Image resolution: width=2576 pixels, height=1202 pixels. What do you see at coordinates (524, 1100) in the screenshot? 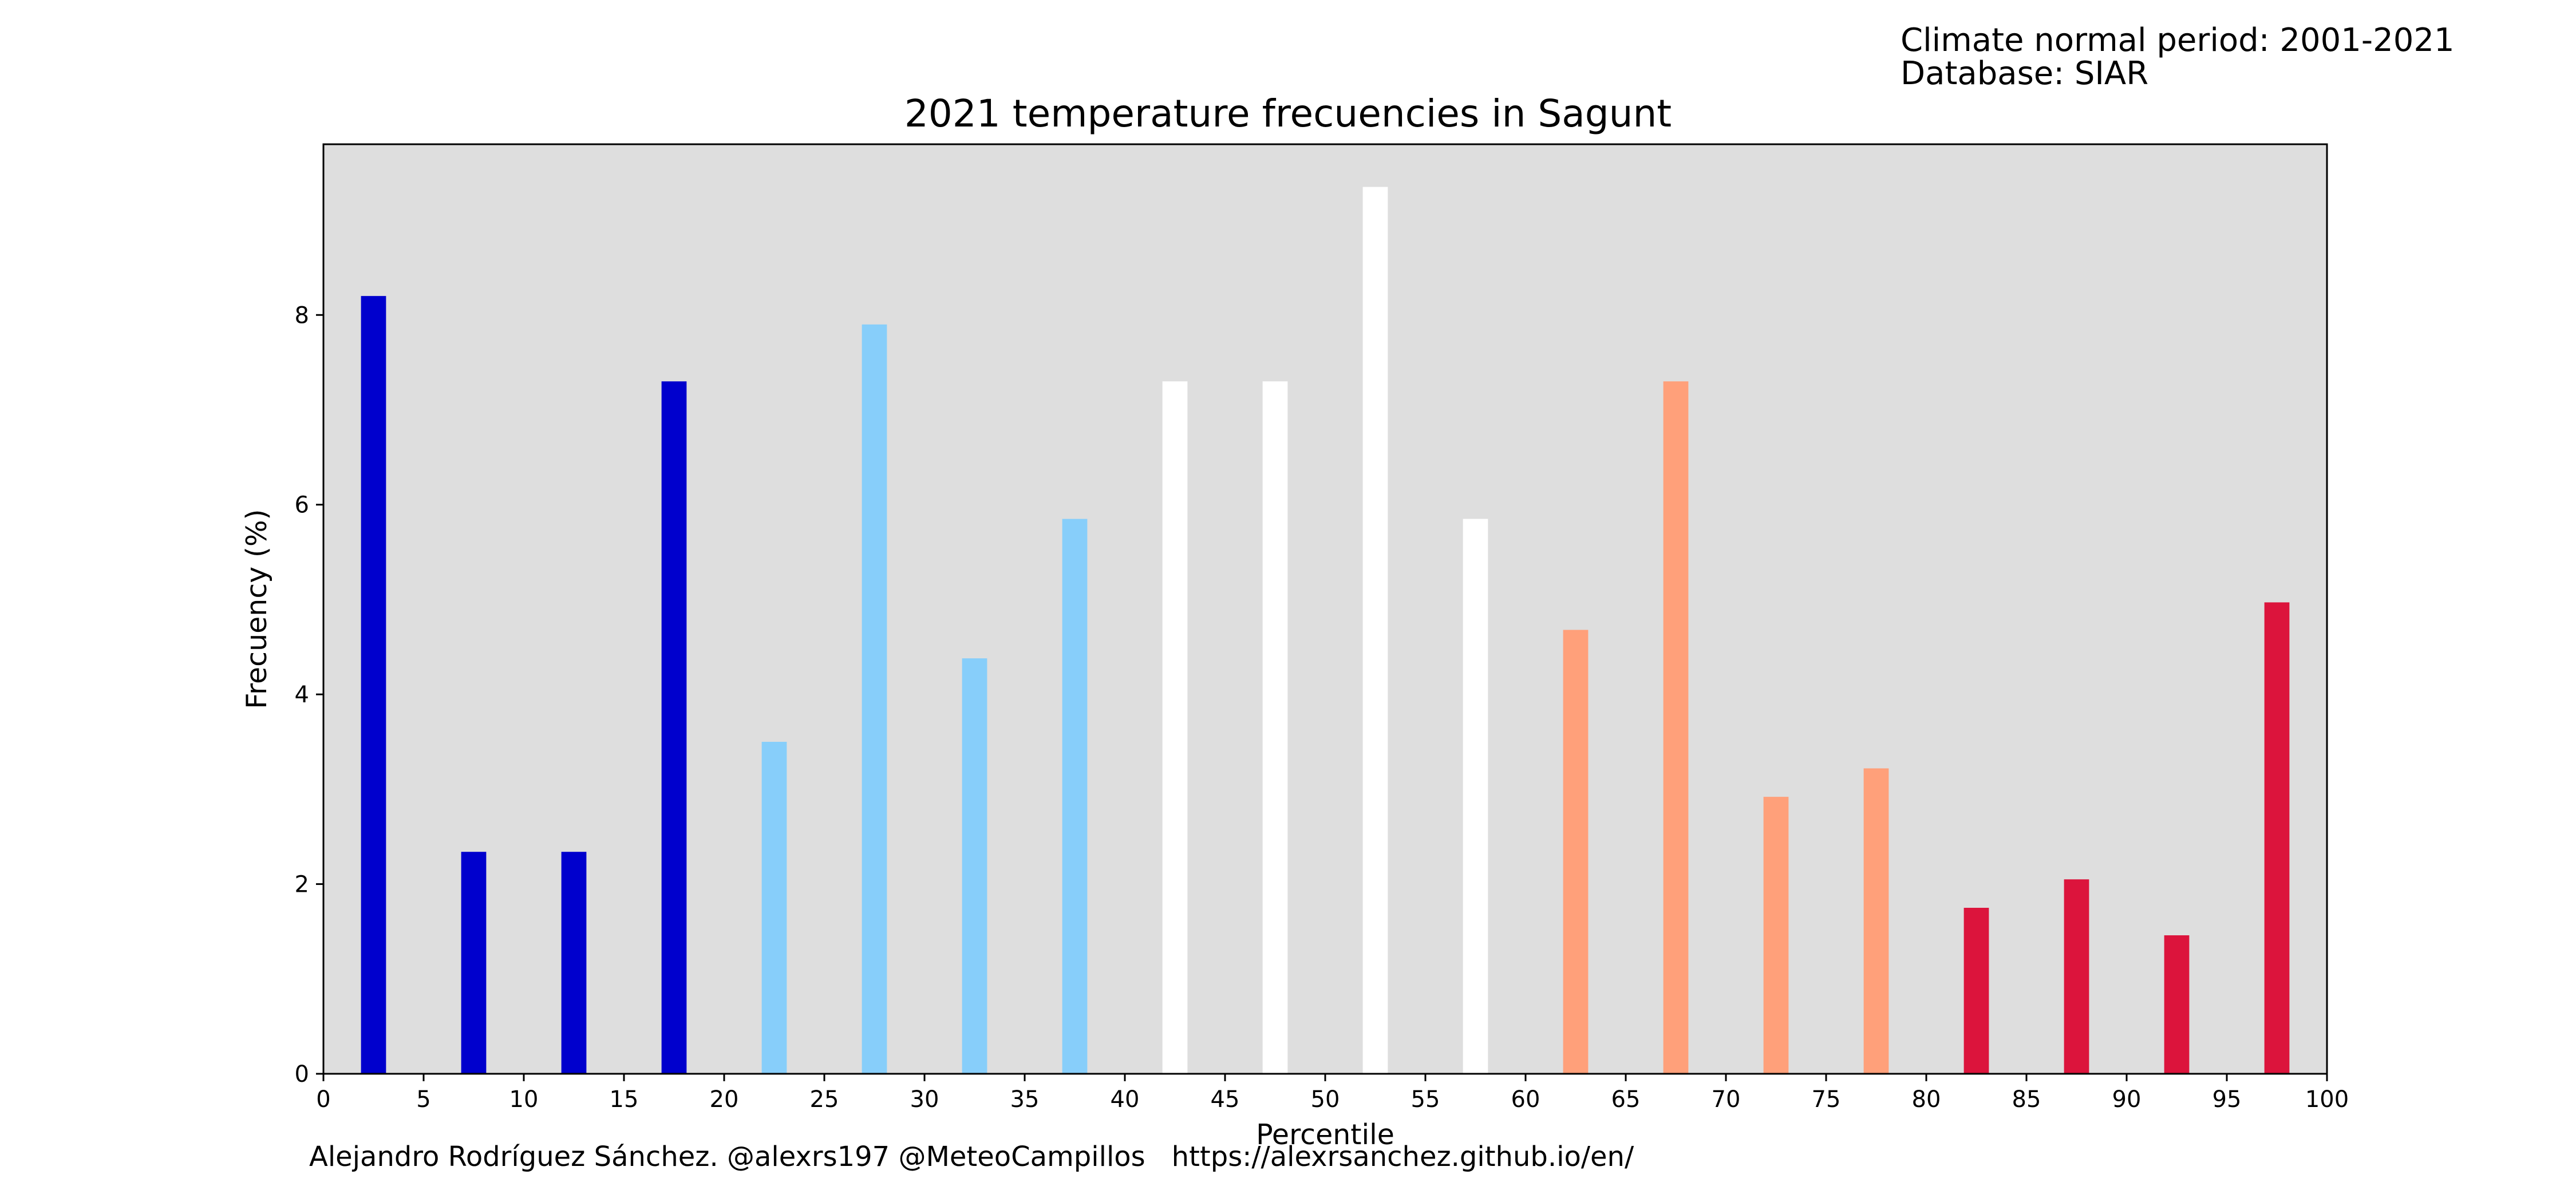
I see `x-tick-label: 10` at bounding box center [524, 1100].